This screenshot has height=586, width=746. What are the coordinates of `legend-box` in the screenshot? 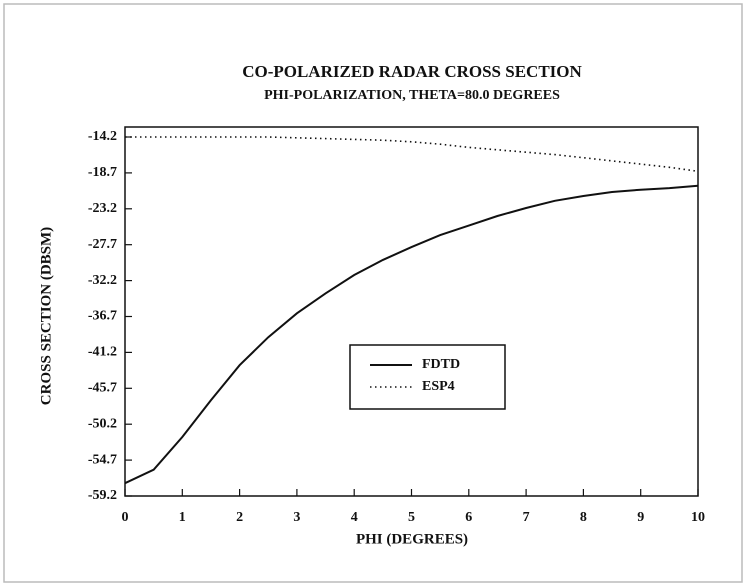 It's located at (427, 377).